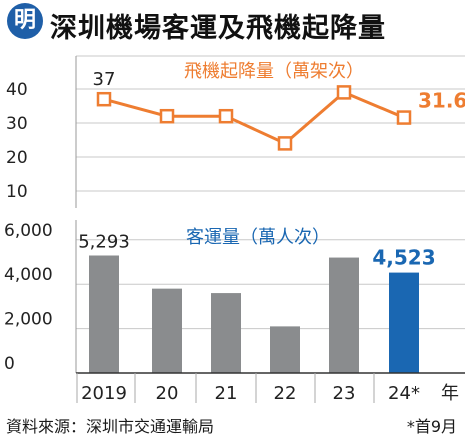  I want to click on chart-title: 深圳機場客運及飛機起降量, so click(218, 28).